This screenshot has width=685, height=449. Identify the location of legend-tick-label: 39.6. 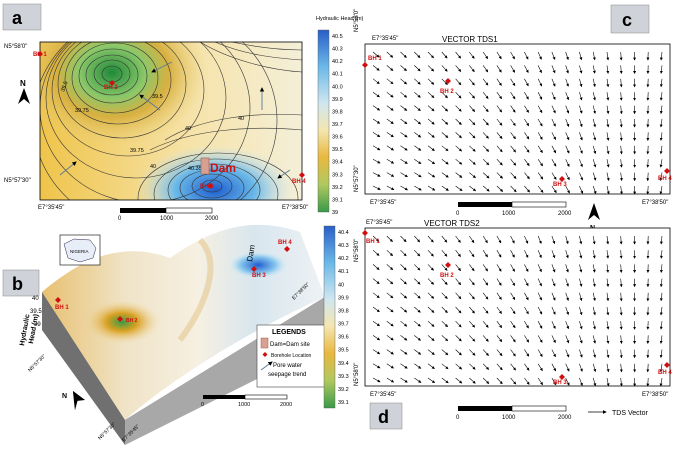
(343, 338).